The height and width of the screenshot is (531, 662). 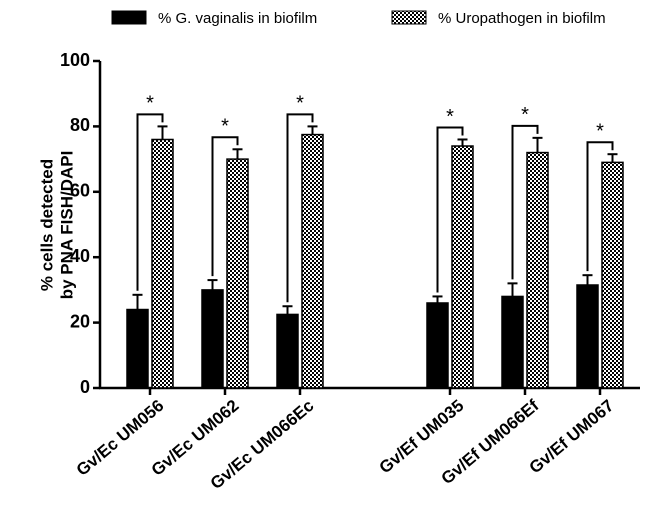 I want to click on y-axis-label: % cells detected by PNA FISH/DAPI, so click(x=56, y=225).